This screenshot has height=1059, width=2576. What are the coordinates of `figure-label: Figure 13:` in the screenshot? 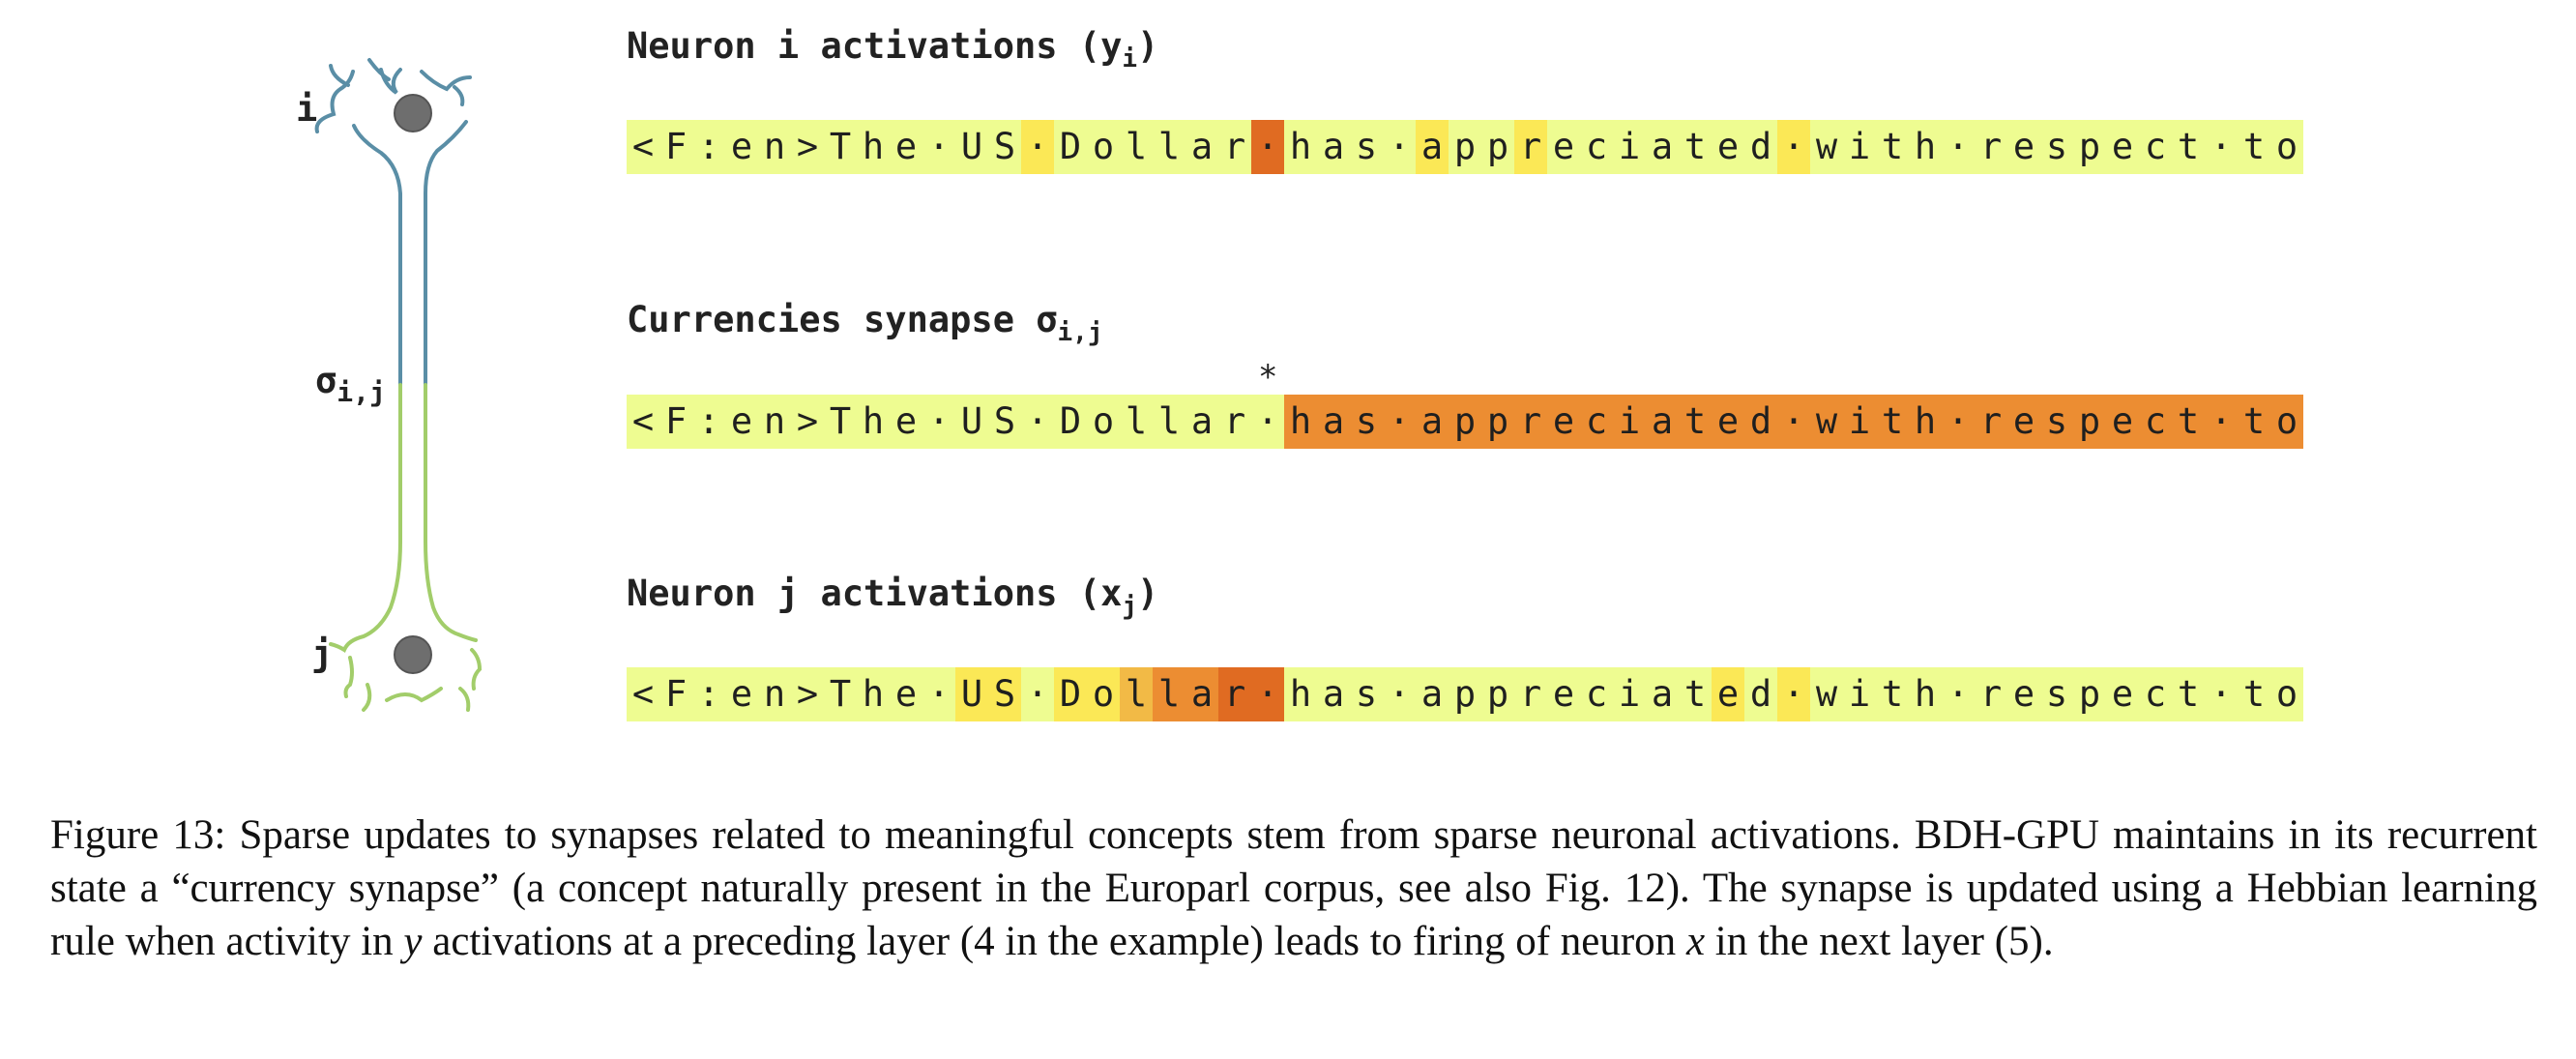 It's located at (138, 835).